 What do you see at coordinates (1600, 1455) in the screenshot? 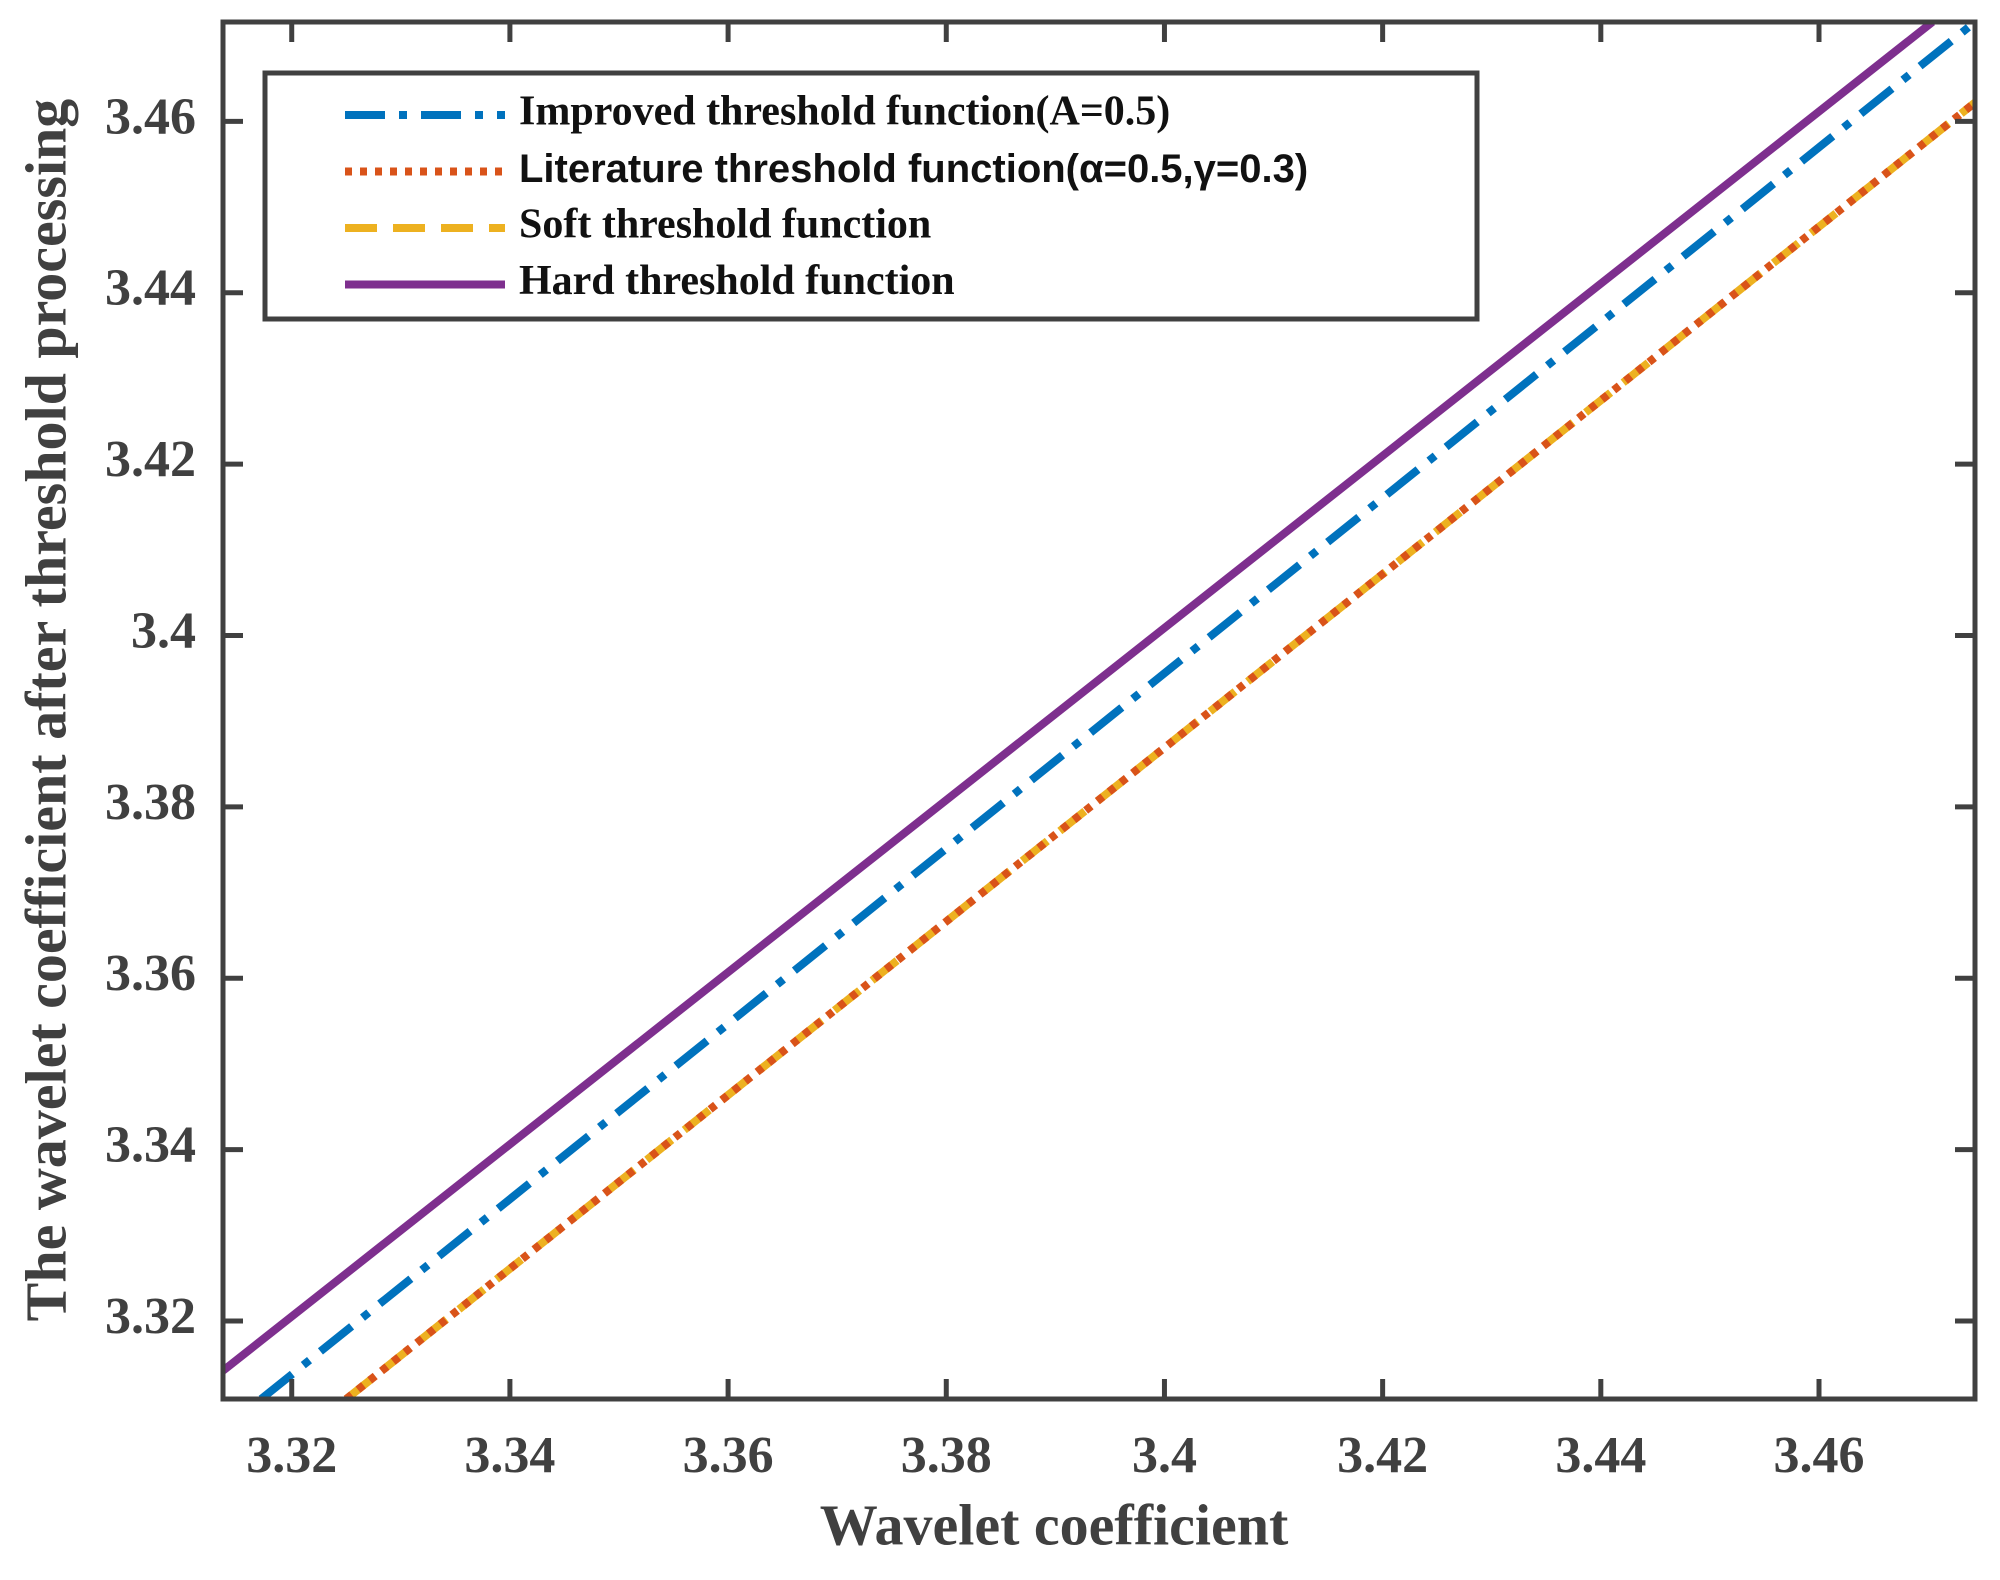
I see `x-tick-label: 3.44` at bounding box center [1600, 1455].